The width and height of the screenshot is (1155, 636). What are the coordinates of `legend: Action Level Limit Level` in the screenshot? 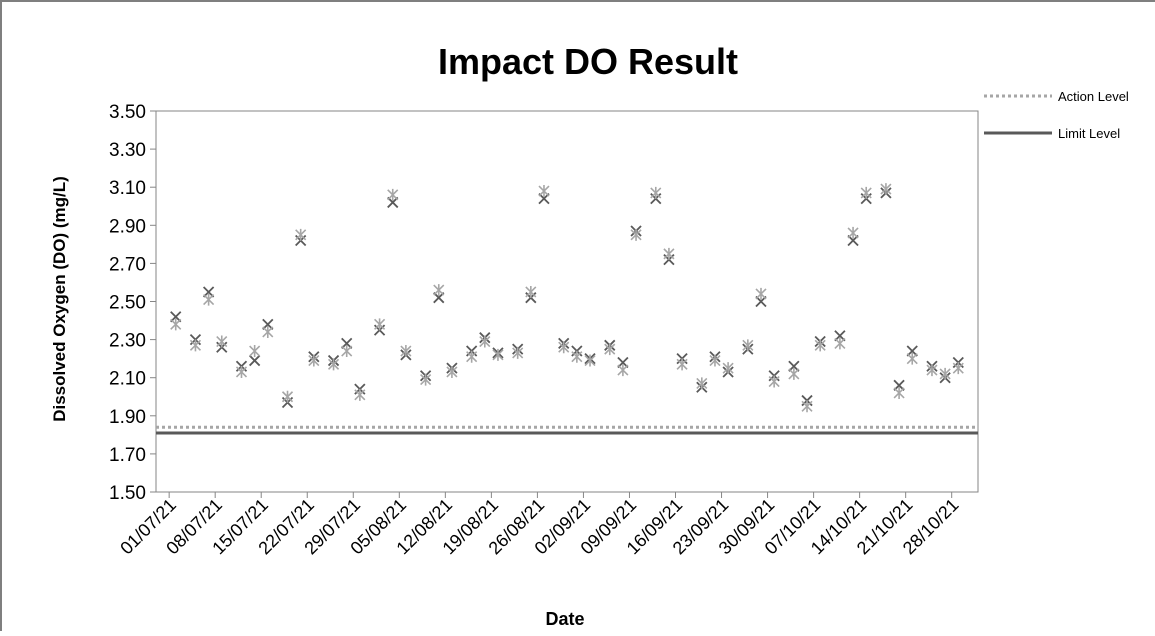 It's located at (1056, 115).